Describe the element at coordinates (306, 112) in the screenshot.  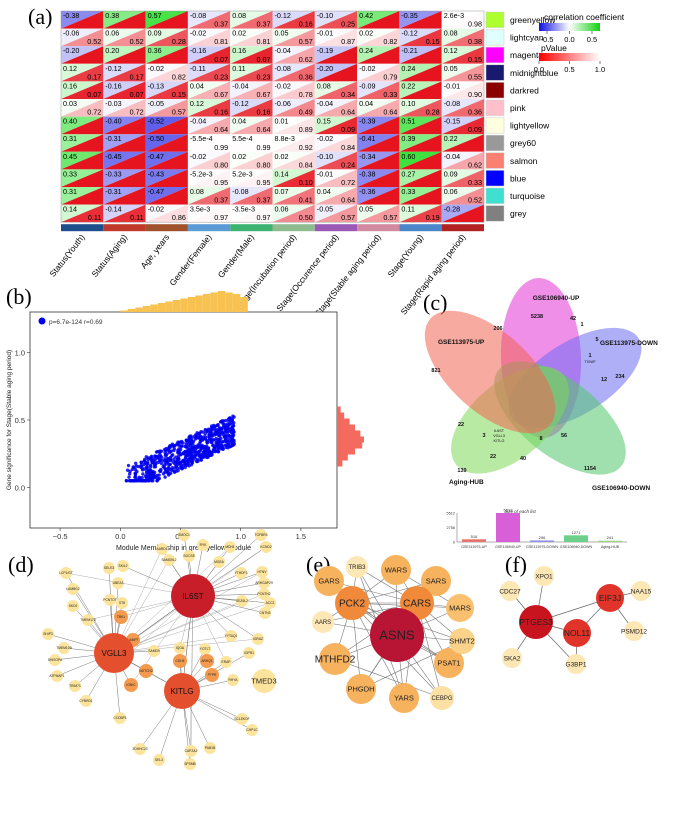
I see `heatmap-p-value: 0.49` at that location.